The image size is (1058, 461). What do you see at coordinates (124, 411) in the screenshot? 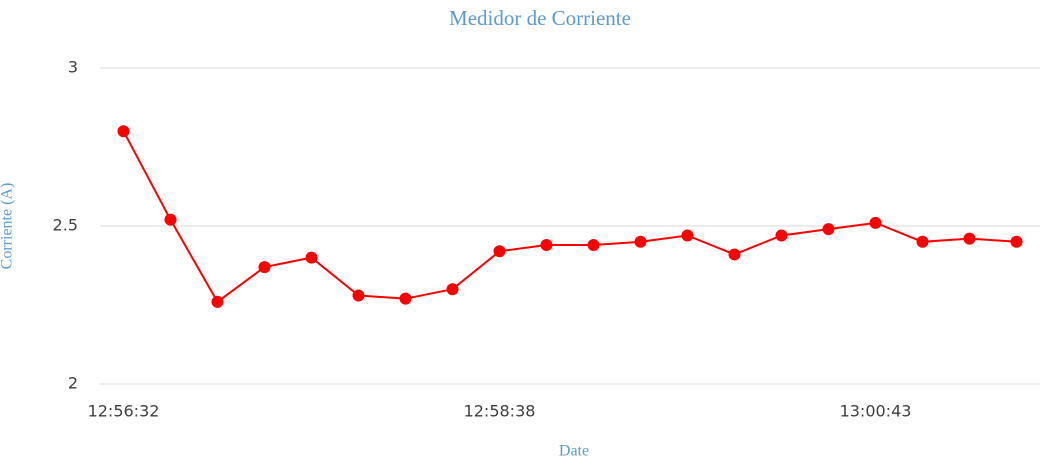
I see `x-tick-label: 12:56:32` at bounding box center [124, 411].